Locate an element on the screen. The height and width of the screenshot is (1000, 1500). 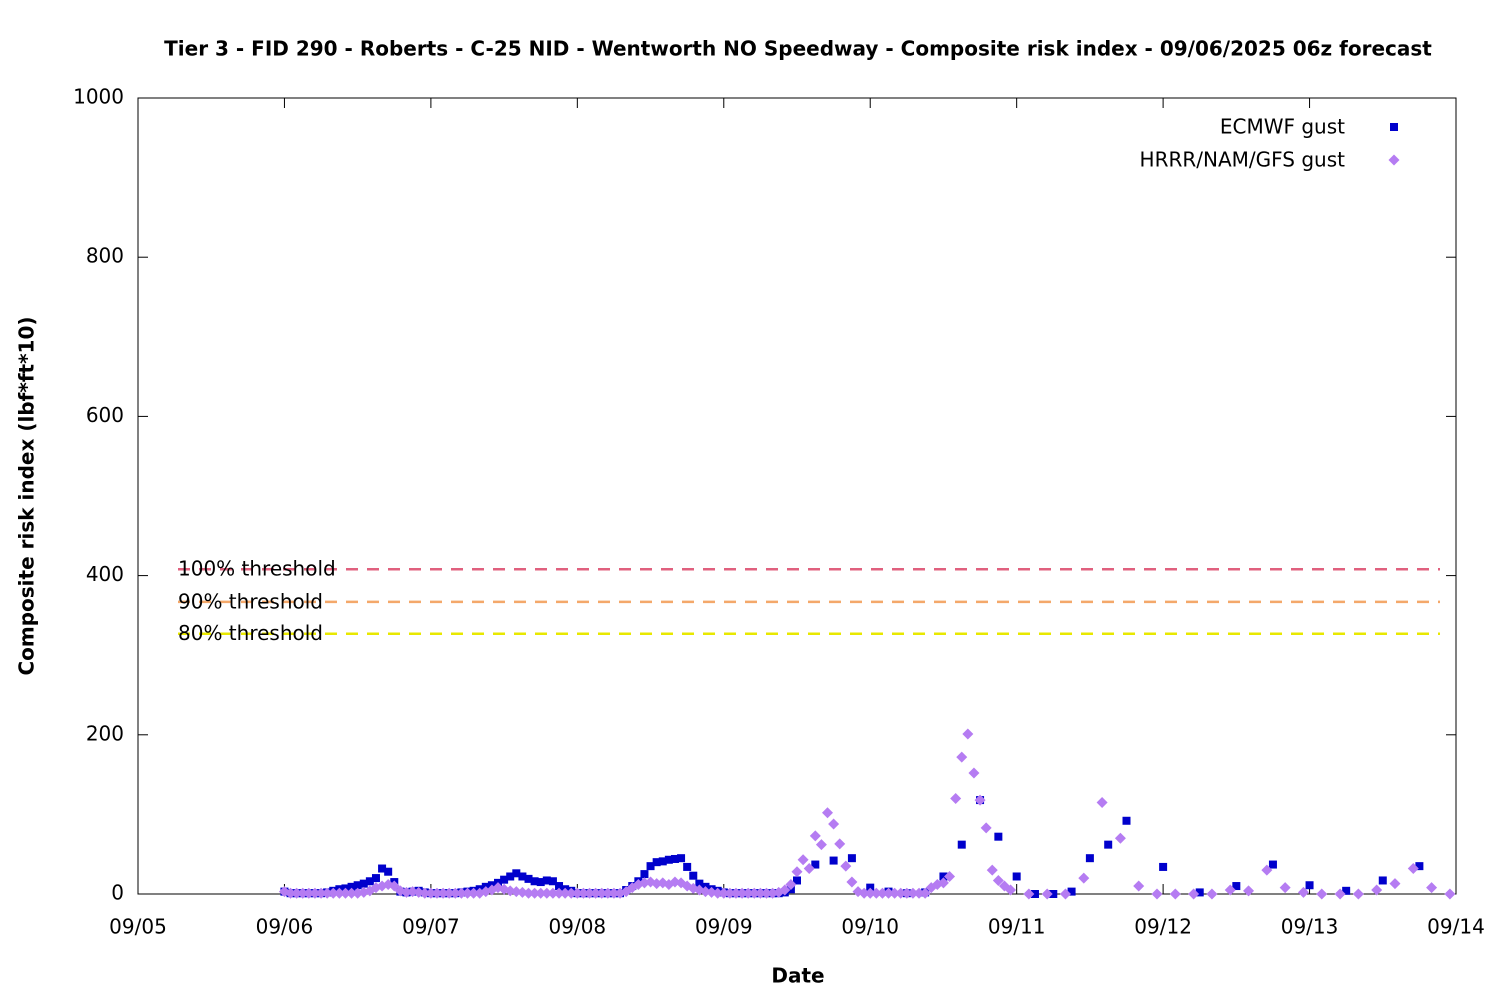
legend-label: HRRR/NAM/GFS gust is located at coordinates (1243, 160).